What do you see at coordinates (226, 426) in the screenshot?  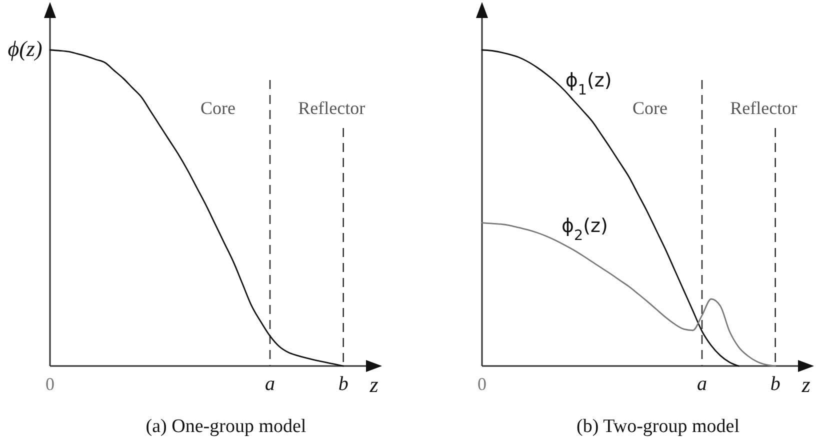 I see `text: (a) One-group model` at bounding box center [226, 426].